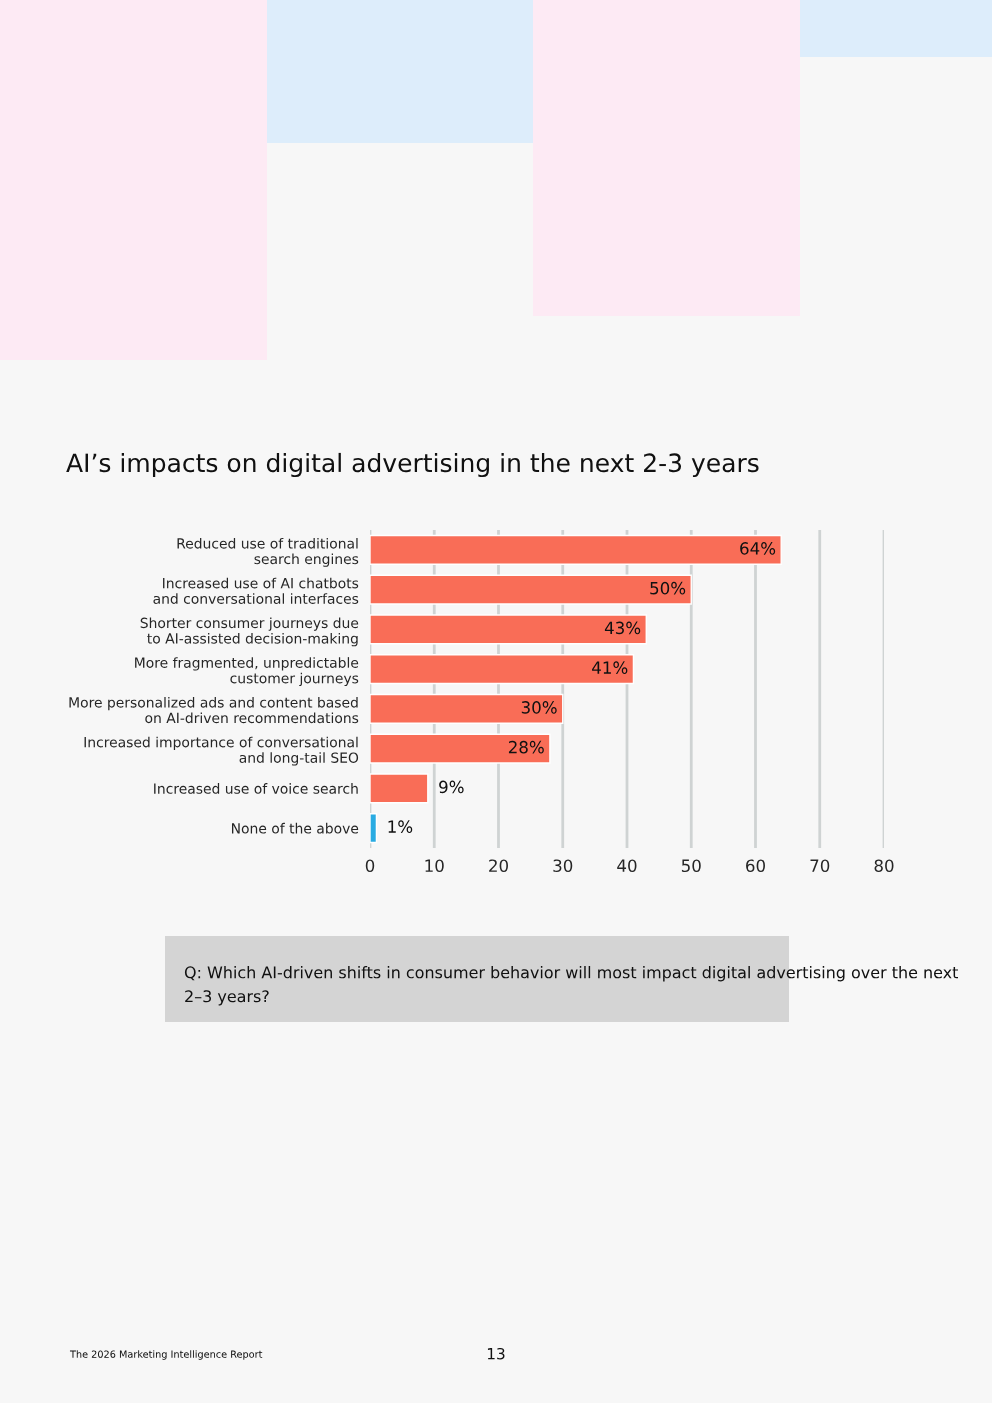 This screenshot has width=992, height=1403. I want to click on y-tick-label: More fragmented, unpredictable customer journeys, so click(247, 672).